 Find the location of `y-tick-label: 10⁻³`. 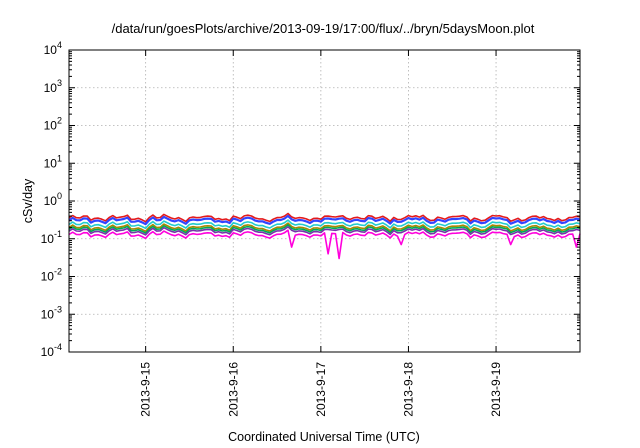

y-tick-label: 10⁻³ is located at coordinates (51, 312).